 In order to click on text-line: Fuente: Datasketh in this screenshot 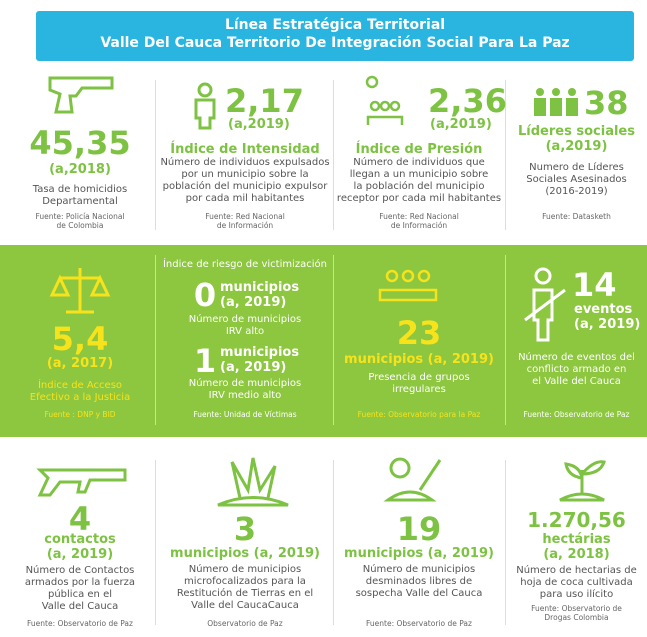, I will do `click(576, 216)`.